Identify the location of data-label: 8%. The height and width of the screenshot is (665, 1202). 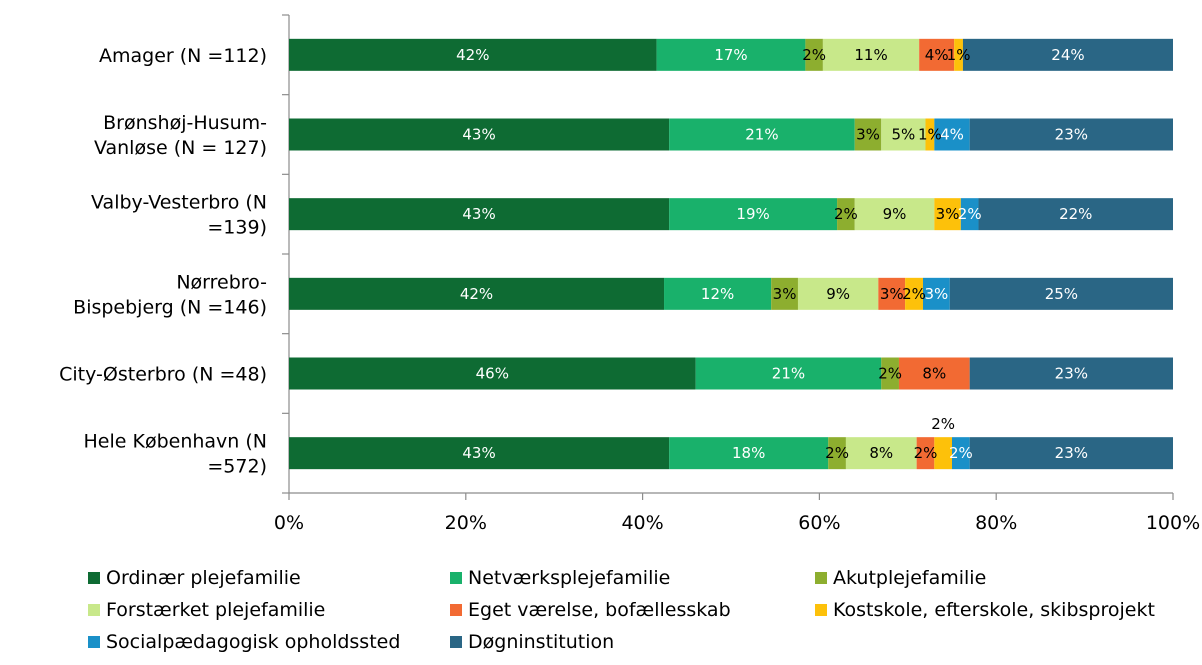
(934, 374).